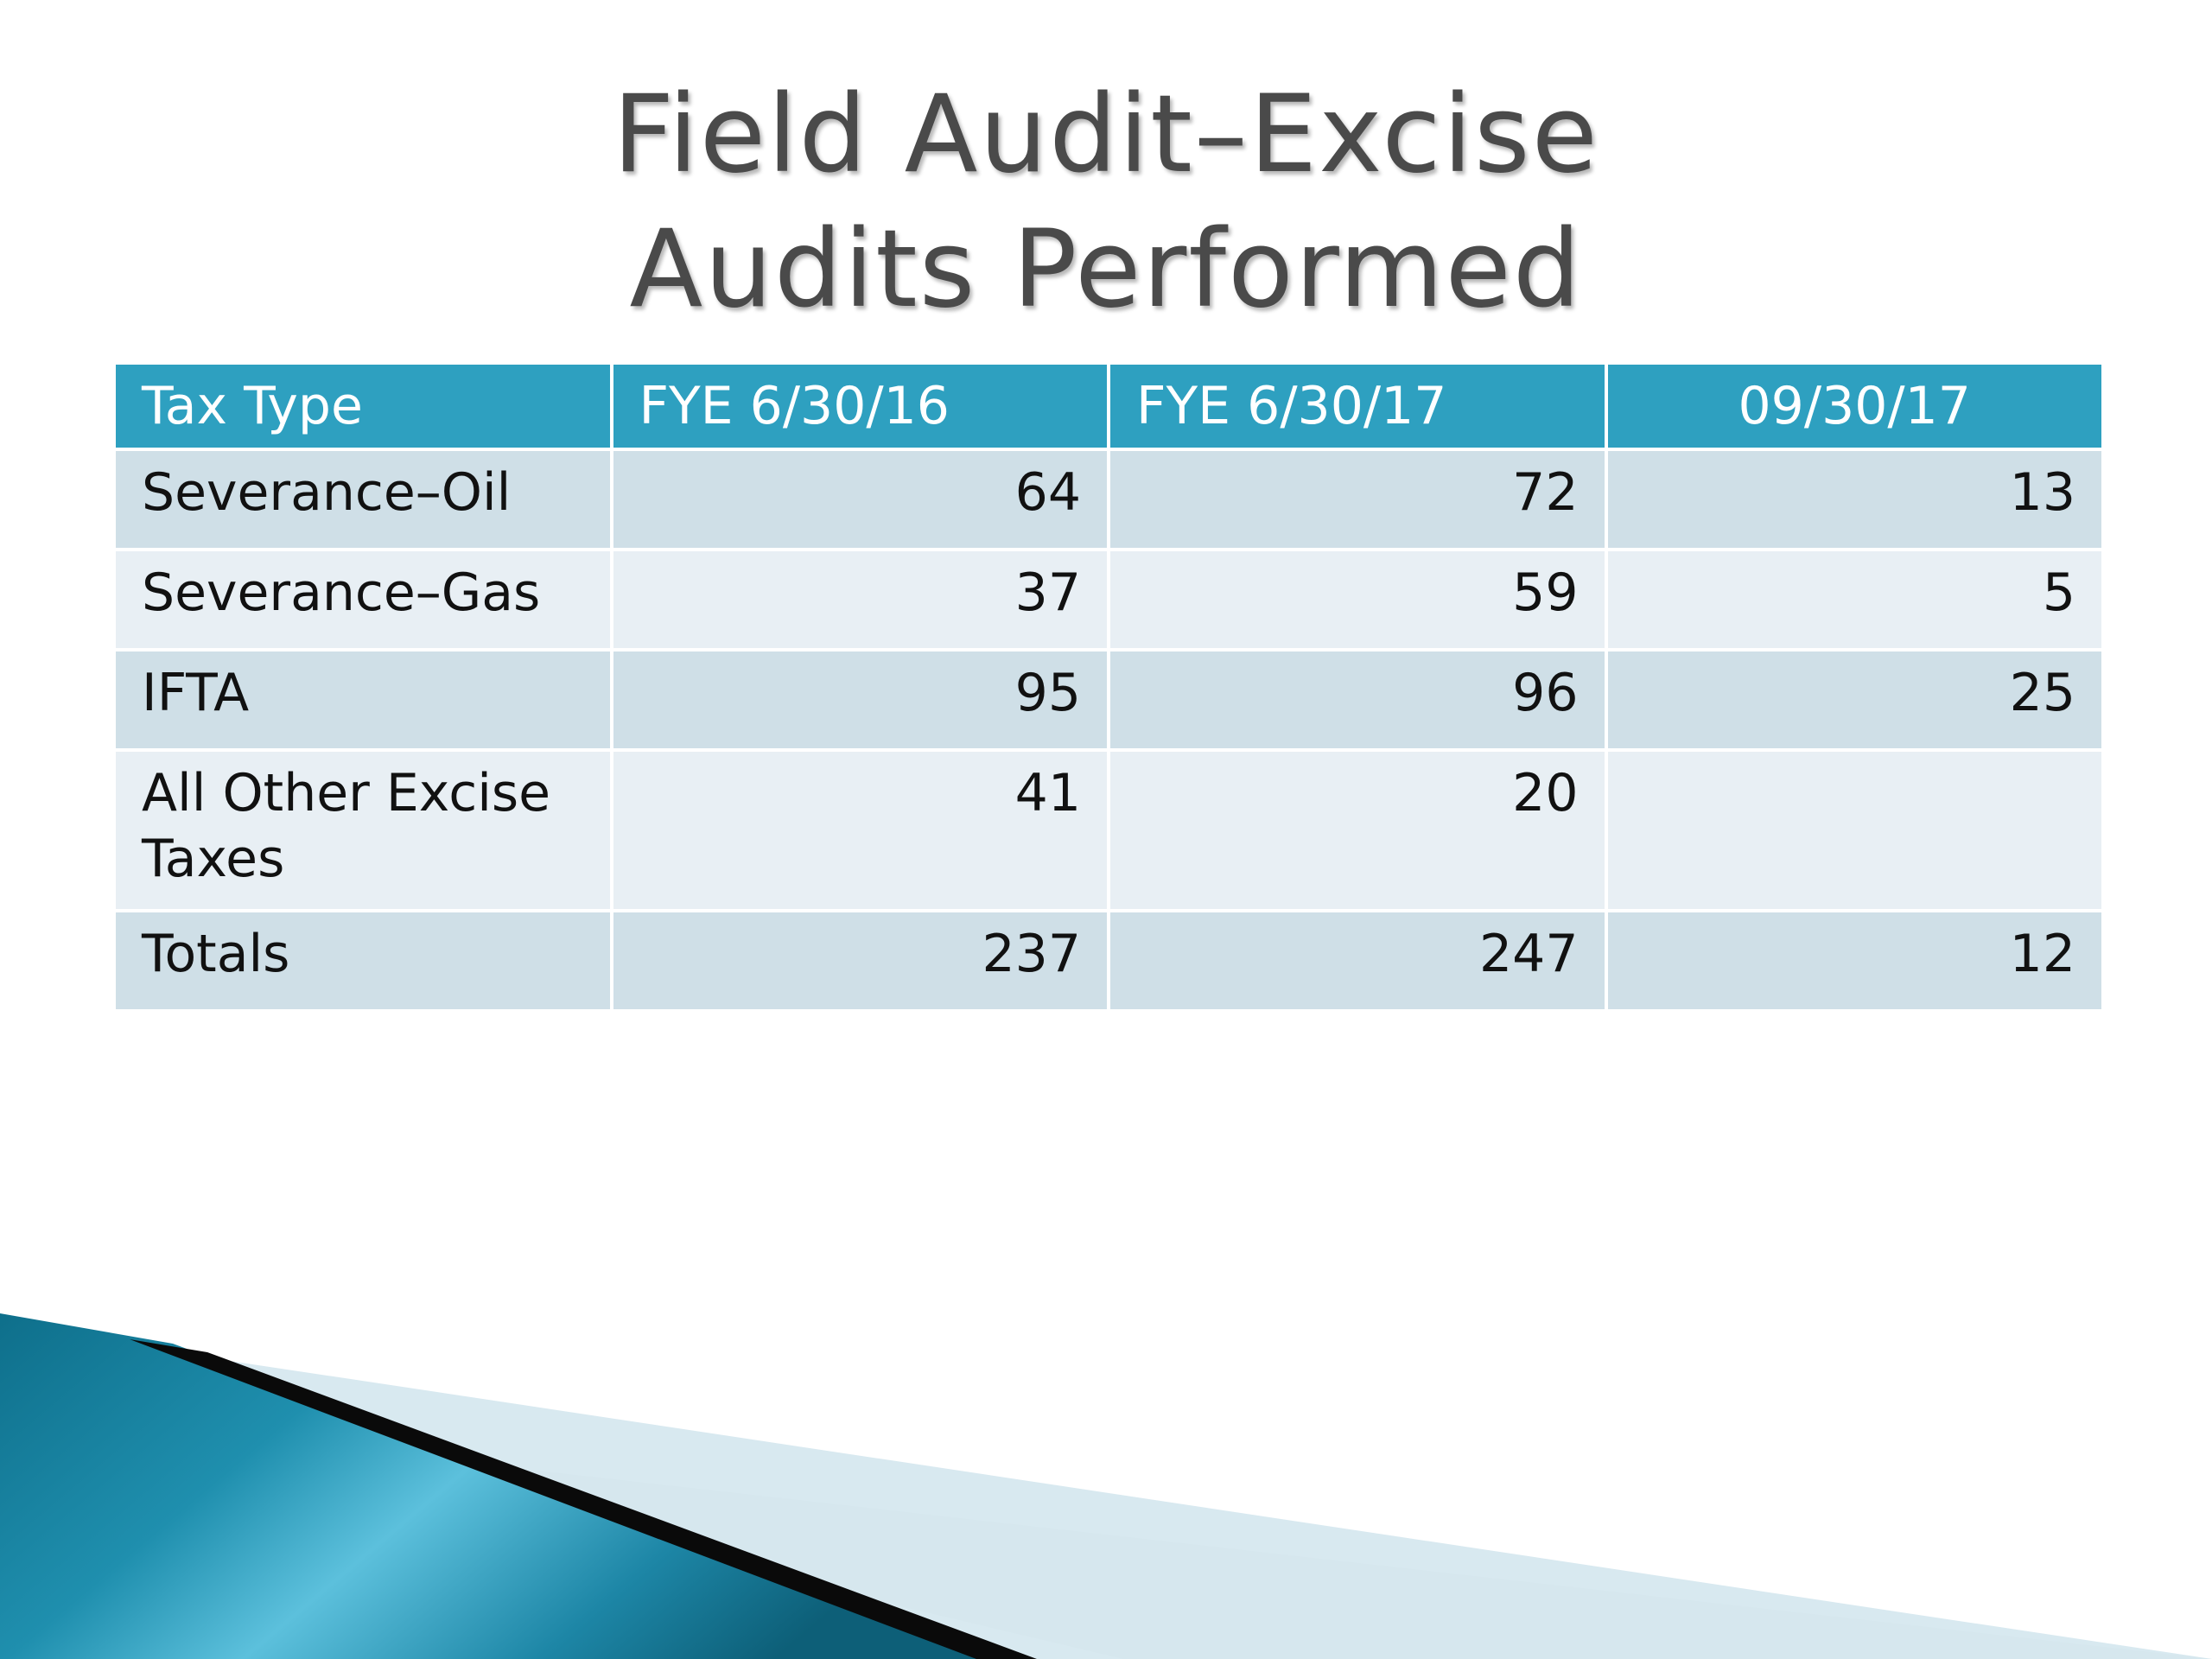 Image resolution: width=2212 pixels, height=1659 pixels. What do you see at coordinates (362, 406) in the screenshot?
I see `header-tax-type: Tax Type` at bounding box center [362, 406].